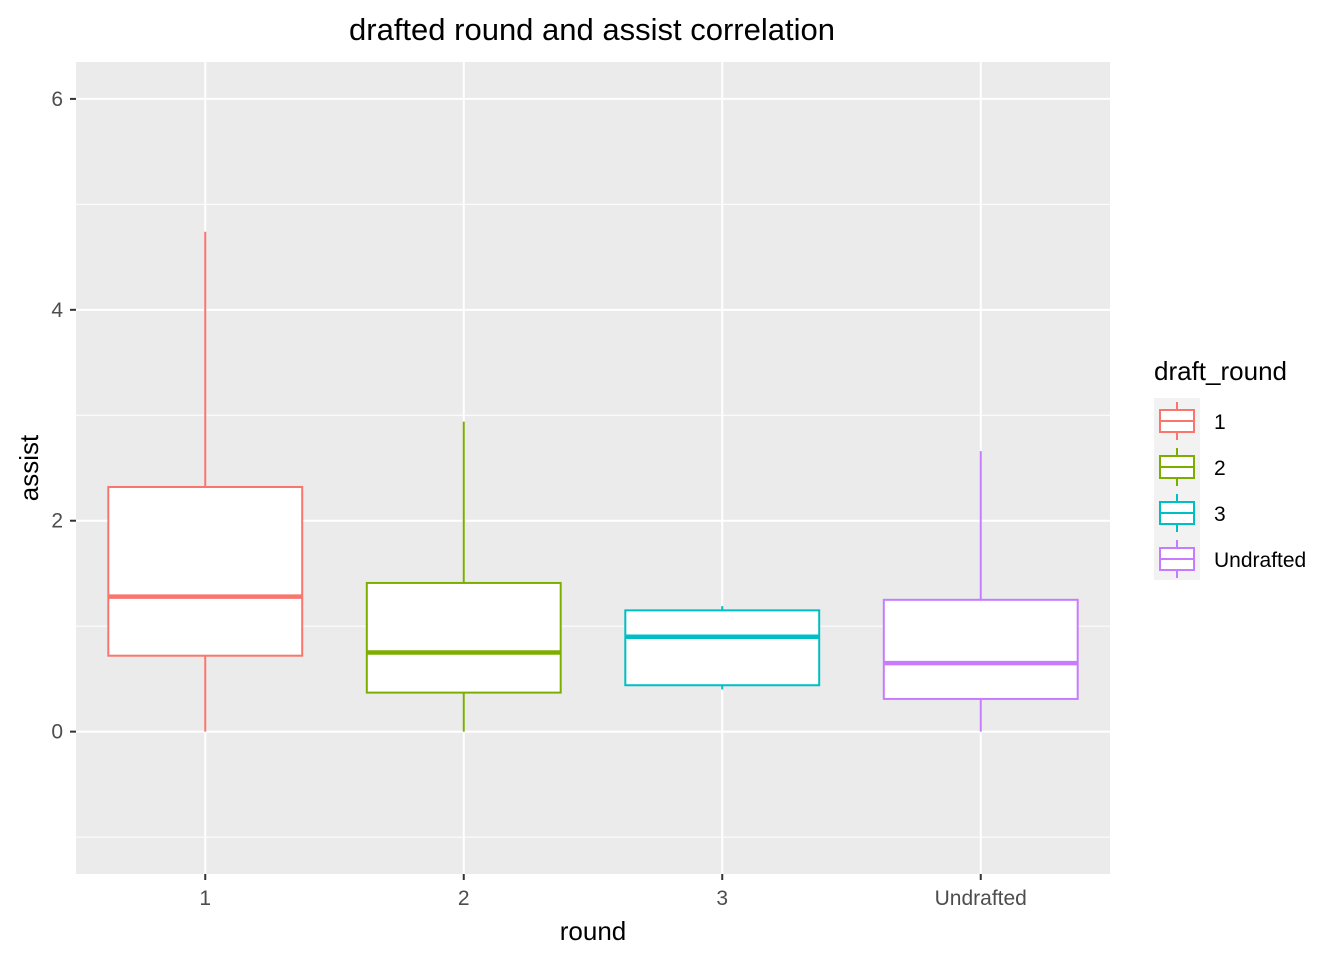 This screenshot has width=1344, height=960. I want to click on boxplot-Undrafted, so click(980, 591).